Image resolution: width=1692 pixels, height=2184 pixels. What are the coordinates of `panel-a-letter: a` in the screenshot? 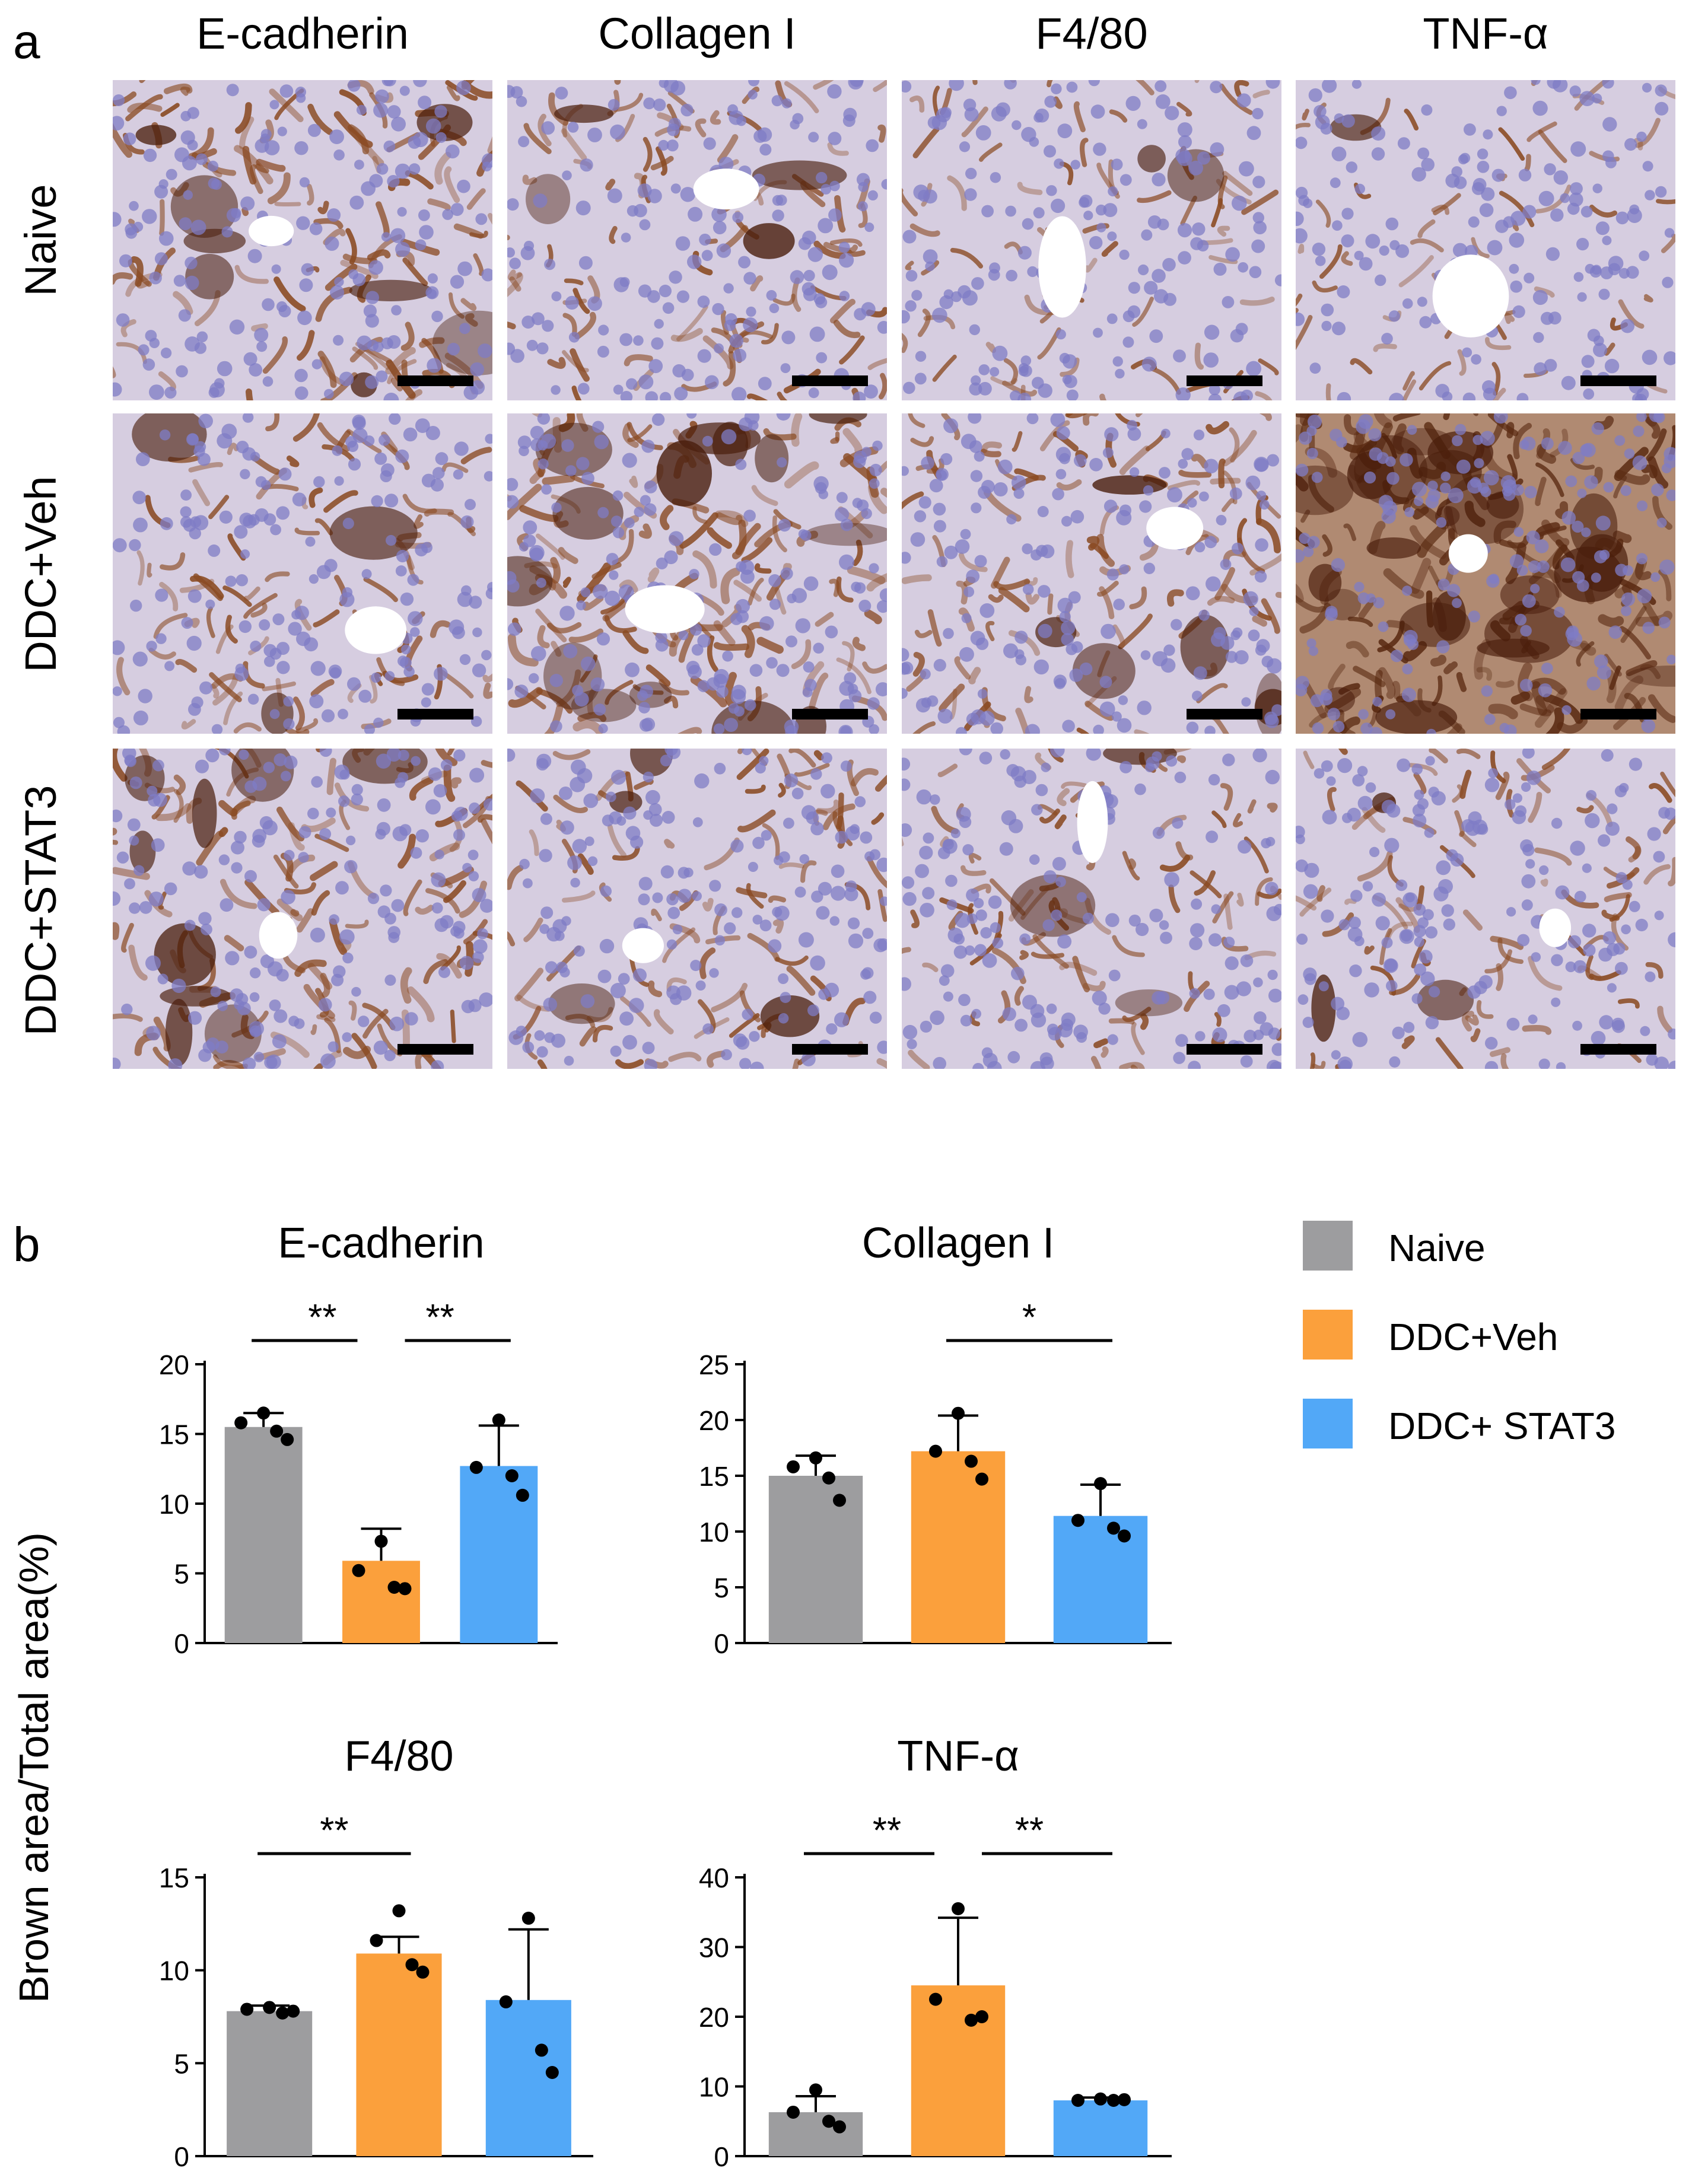 It's located at (26, 42).